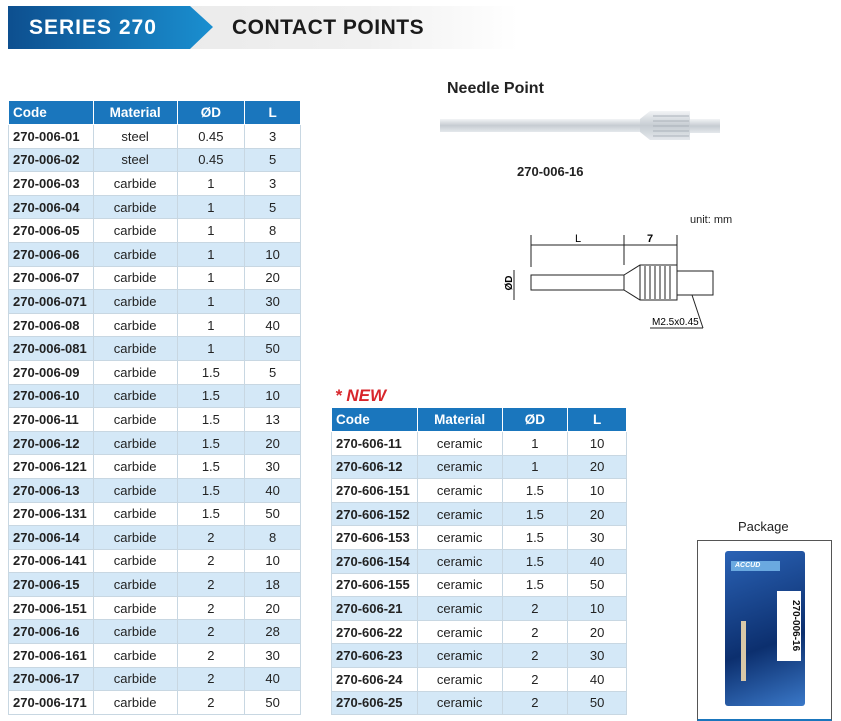 The image size is (841, 721). Describe the element at coordinates (650, 239) in the screenshot. I see `dim-7-label: 7` at that location.